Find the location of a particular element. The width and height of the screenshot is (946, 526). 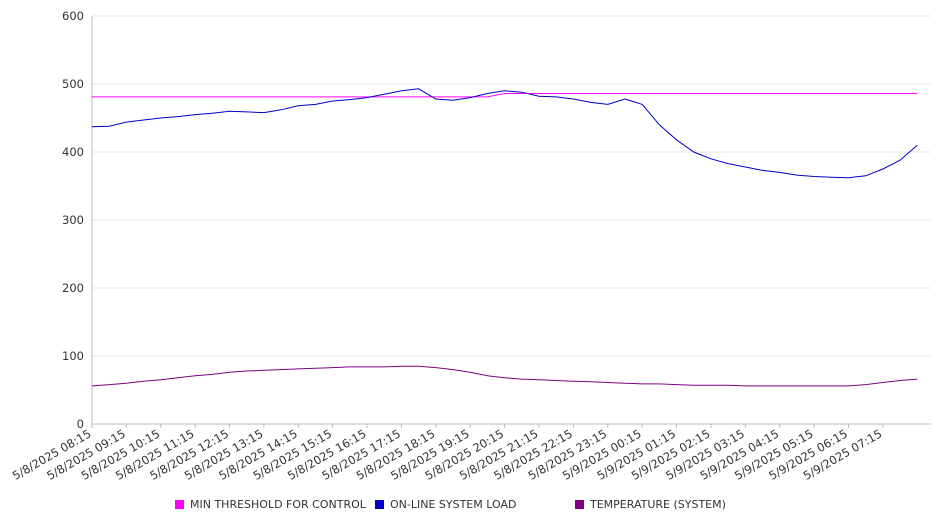

y-tick-label: 600 is located at coordinates (73, 16).